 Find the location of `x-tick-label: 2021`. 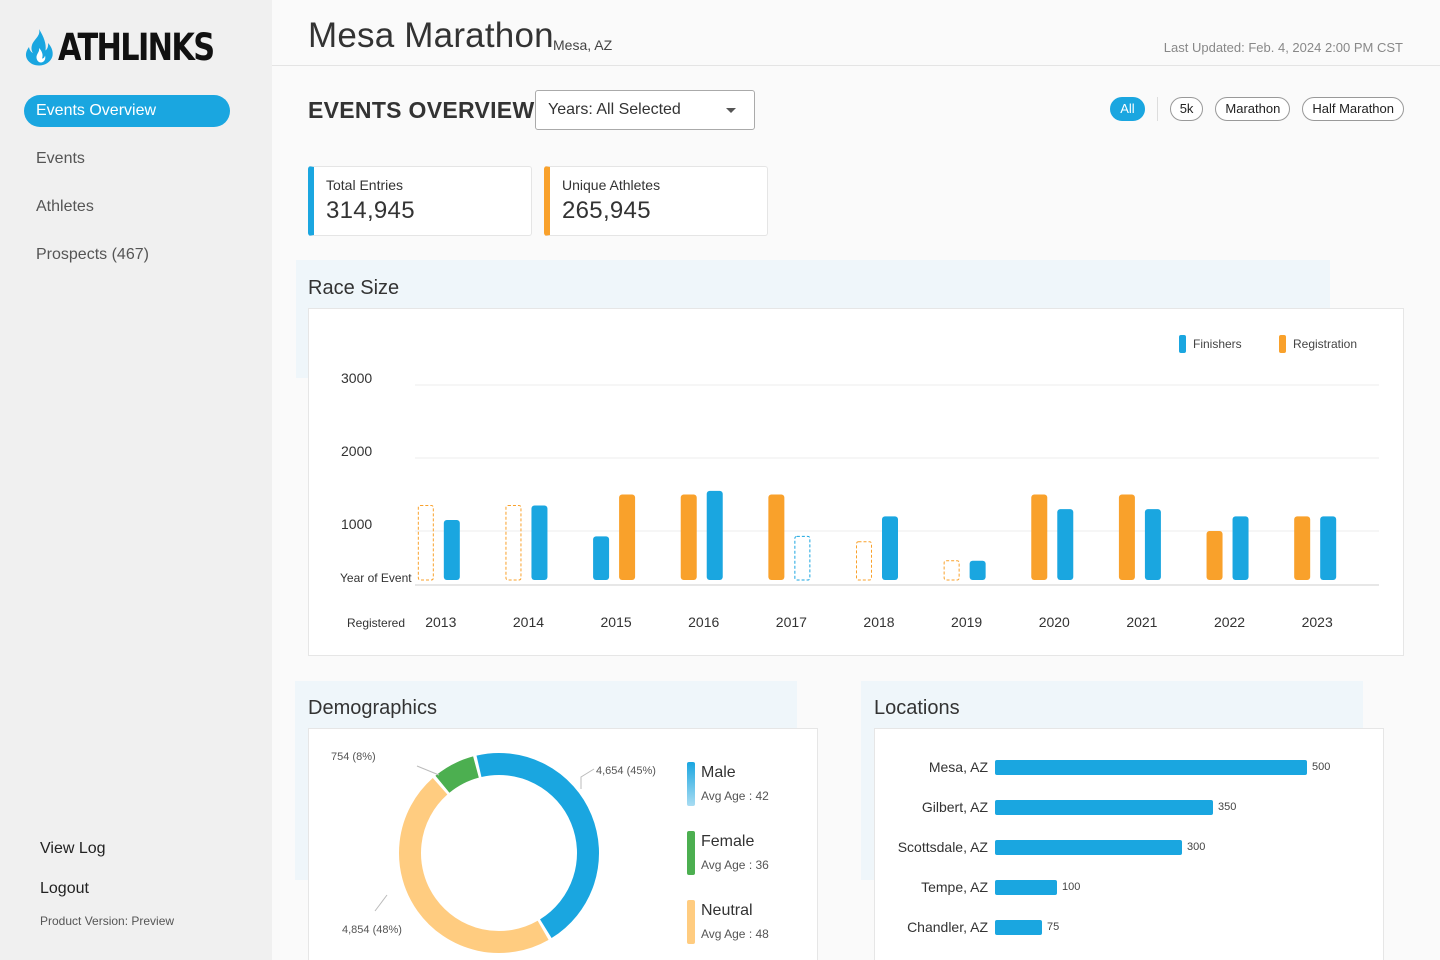

x-tick-label: 2021 is located at coordinates (1141, 622).